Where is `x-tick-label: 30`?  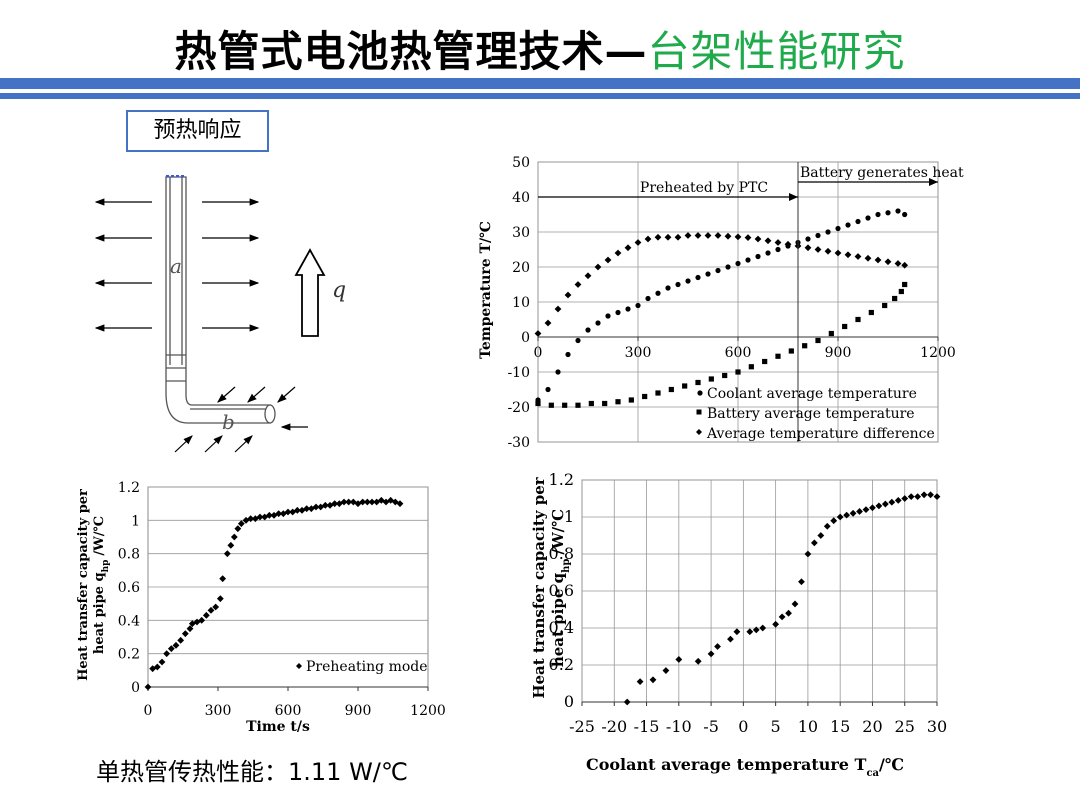 x-tick-label: 30 is located at coordinates (937, 726).